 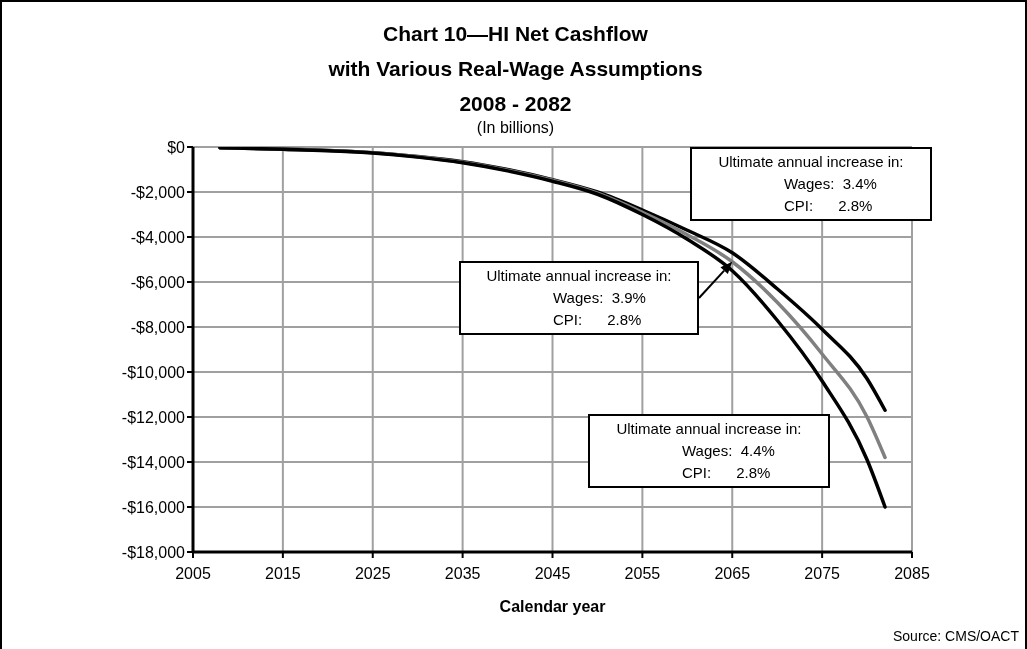 What do you see at coordinates (515, 68) in the screenshot?
I see `chart-title: Chart 10—HI Net Cashflow with Various Real-Wage Assumptions 2008 - 2082` at bounding box center [515, 68].